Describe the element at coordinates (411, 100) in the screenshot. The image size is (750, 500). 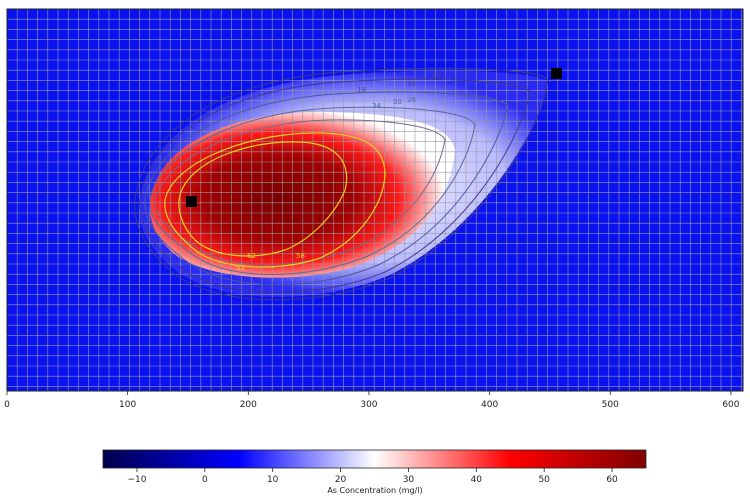
I see `contour-label: 26` at that location.